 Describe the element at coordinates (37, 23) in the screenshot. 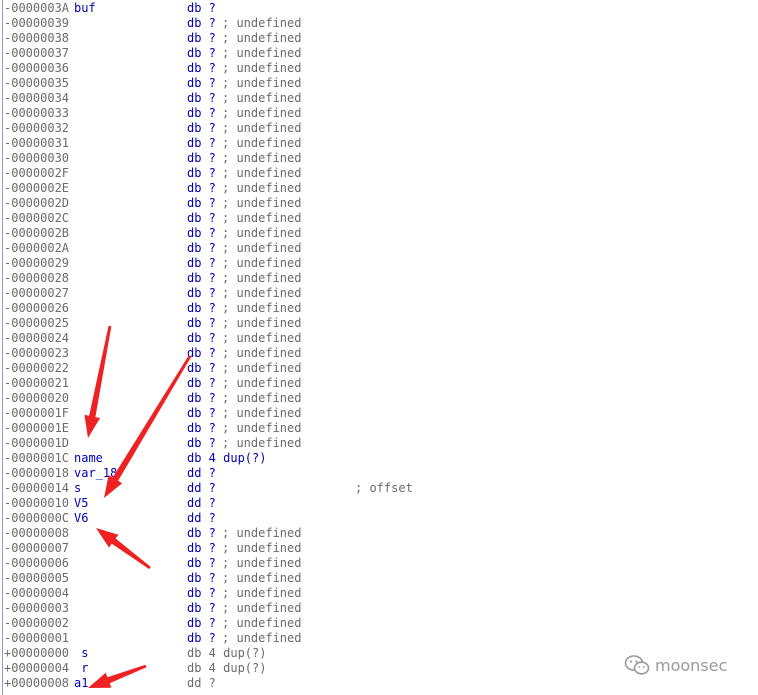

I see `row-offset: -00000039` at that location.